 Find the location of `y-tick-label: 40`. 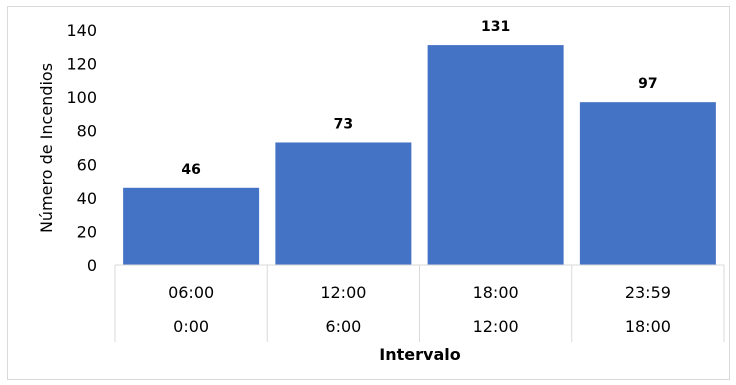

y-tick-label: 40 is located at coordinates (87, 198).